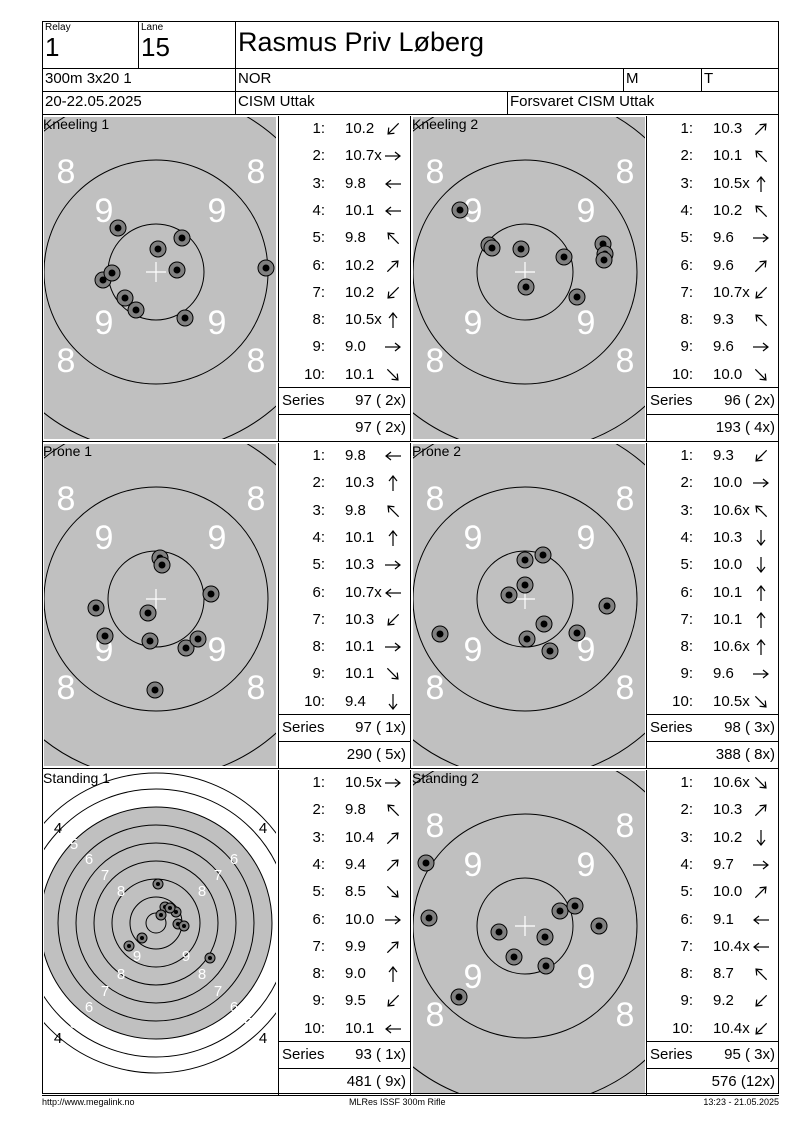 This screenshot has width=800, height=1130. Describe the element at coordinates (410, 1095) in the screenshot. I see `block-divider` at that location.